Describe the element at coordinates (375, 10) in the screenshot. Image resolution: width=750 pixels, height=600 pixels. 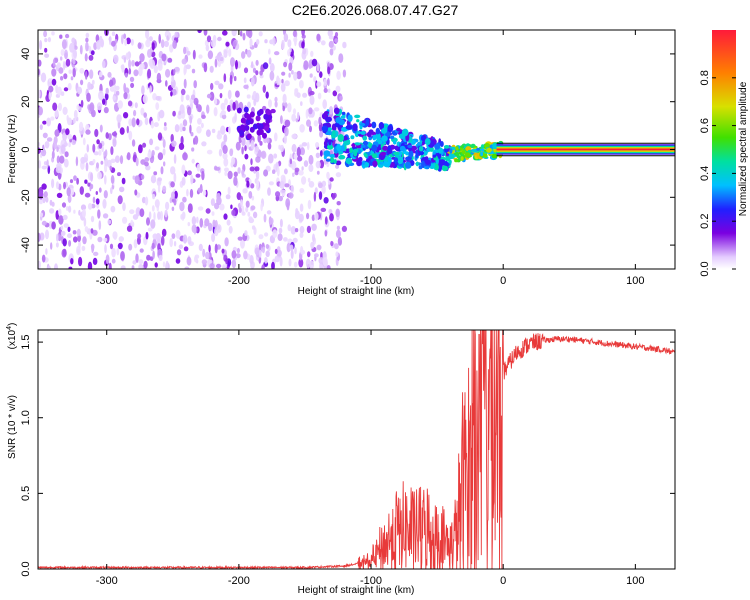
I see `page-title: C2E6.2026.068.07.47.G27` at that location.